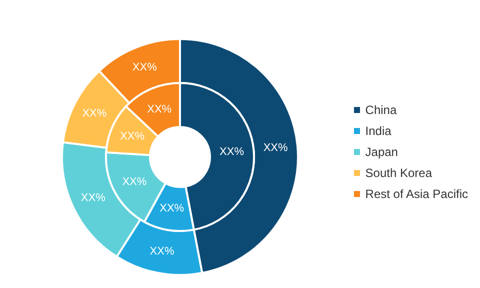 The image size is (480, 288). I want to click on legend-label: South Korea, so click(398, 173).